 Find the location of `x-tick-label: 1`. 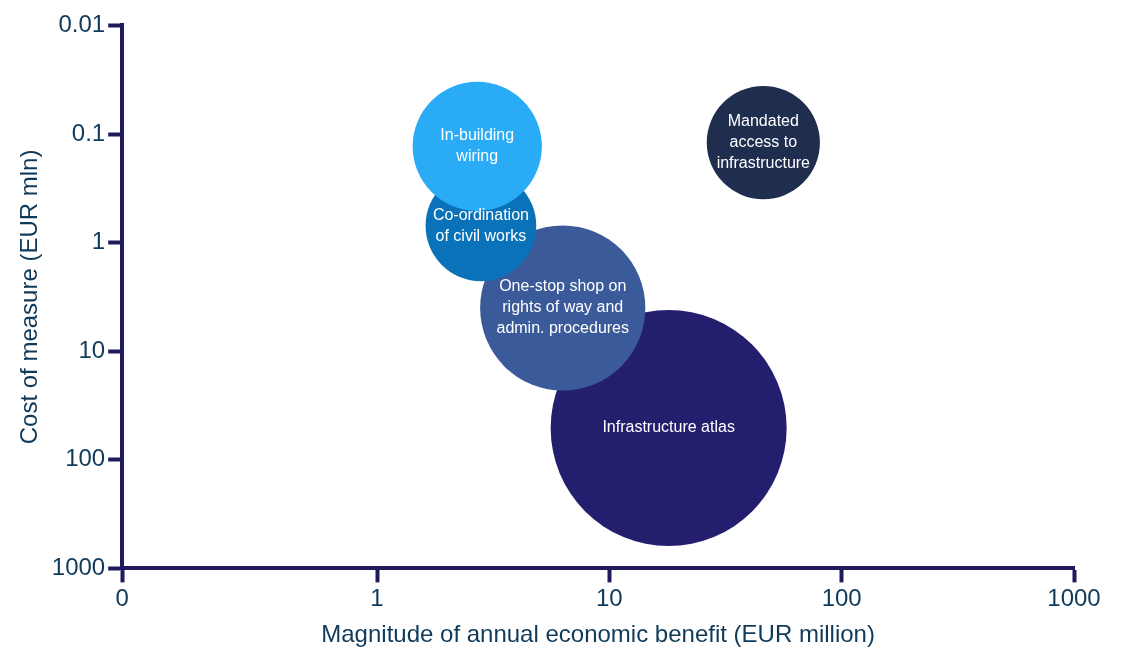

x-tick-label: 1 is located at coordinates (377, 598).